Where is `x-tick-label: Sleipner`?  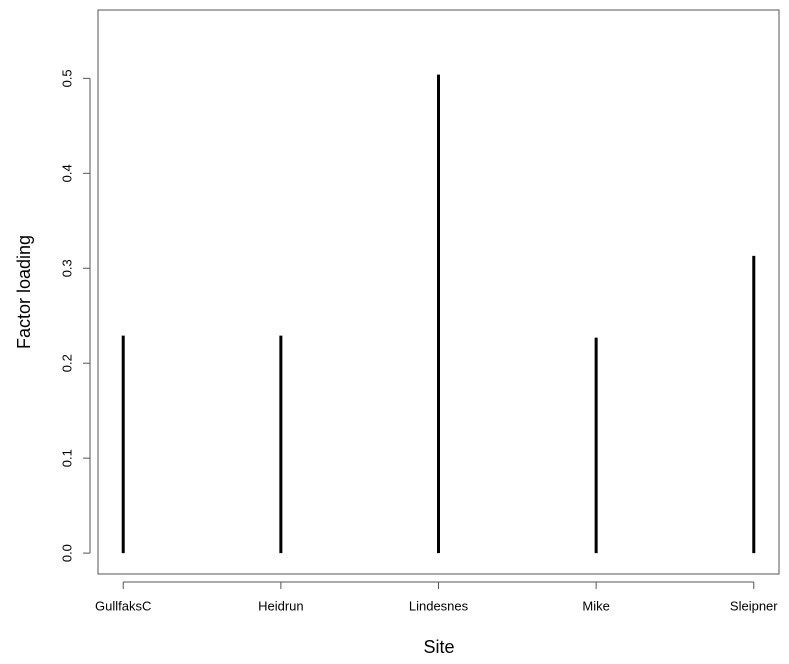 x-tick-label: Sleipner is located at coordinates (754, 605).